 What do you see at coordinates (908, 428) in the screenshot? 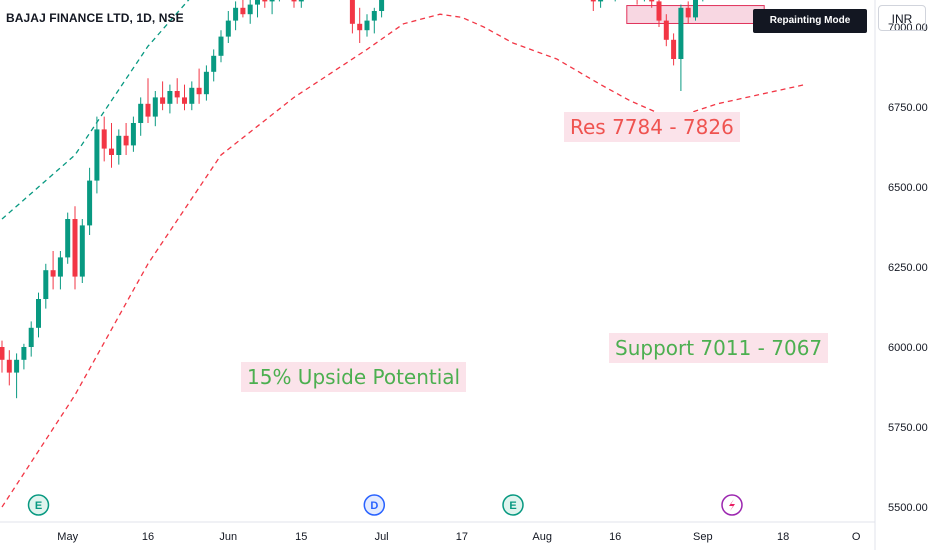
I see `y-tick-label: 5750.00` at bounding box center [908, 428].